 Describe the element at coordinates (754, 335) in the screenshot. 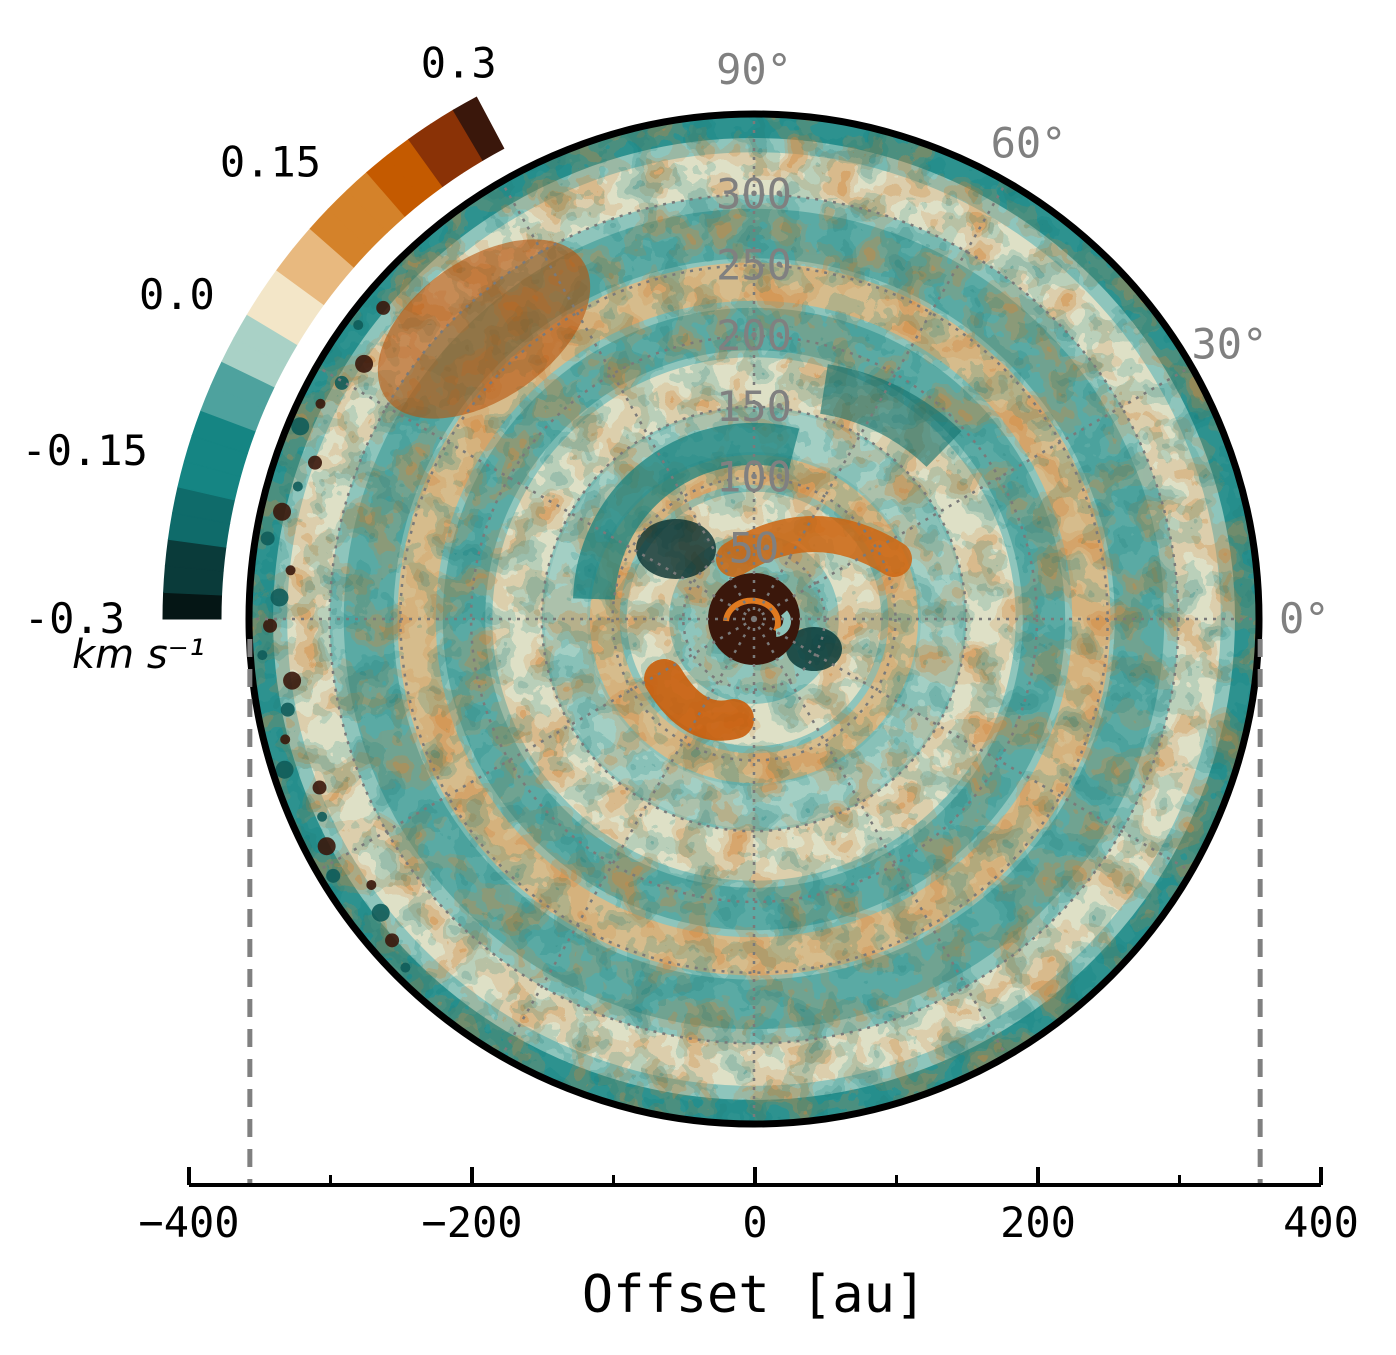

I see `radial-tick-label: 200` at that location.